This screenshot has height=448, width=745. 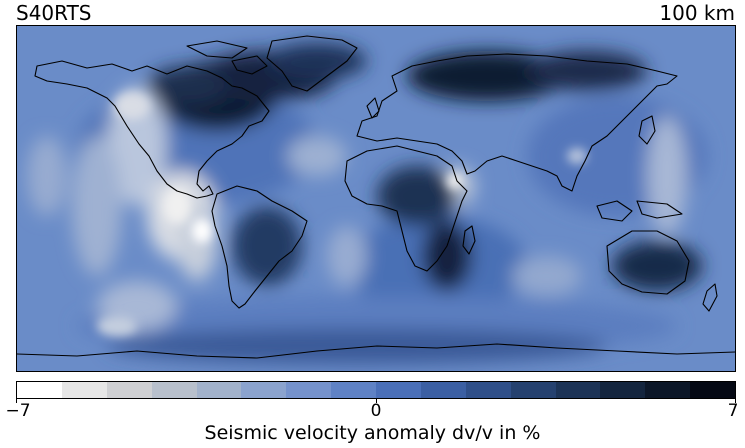 What do you see at coordinates (227, 57) in the screenshot?
I see `coast-arctic-islands` at bounding box center [227, 57].